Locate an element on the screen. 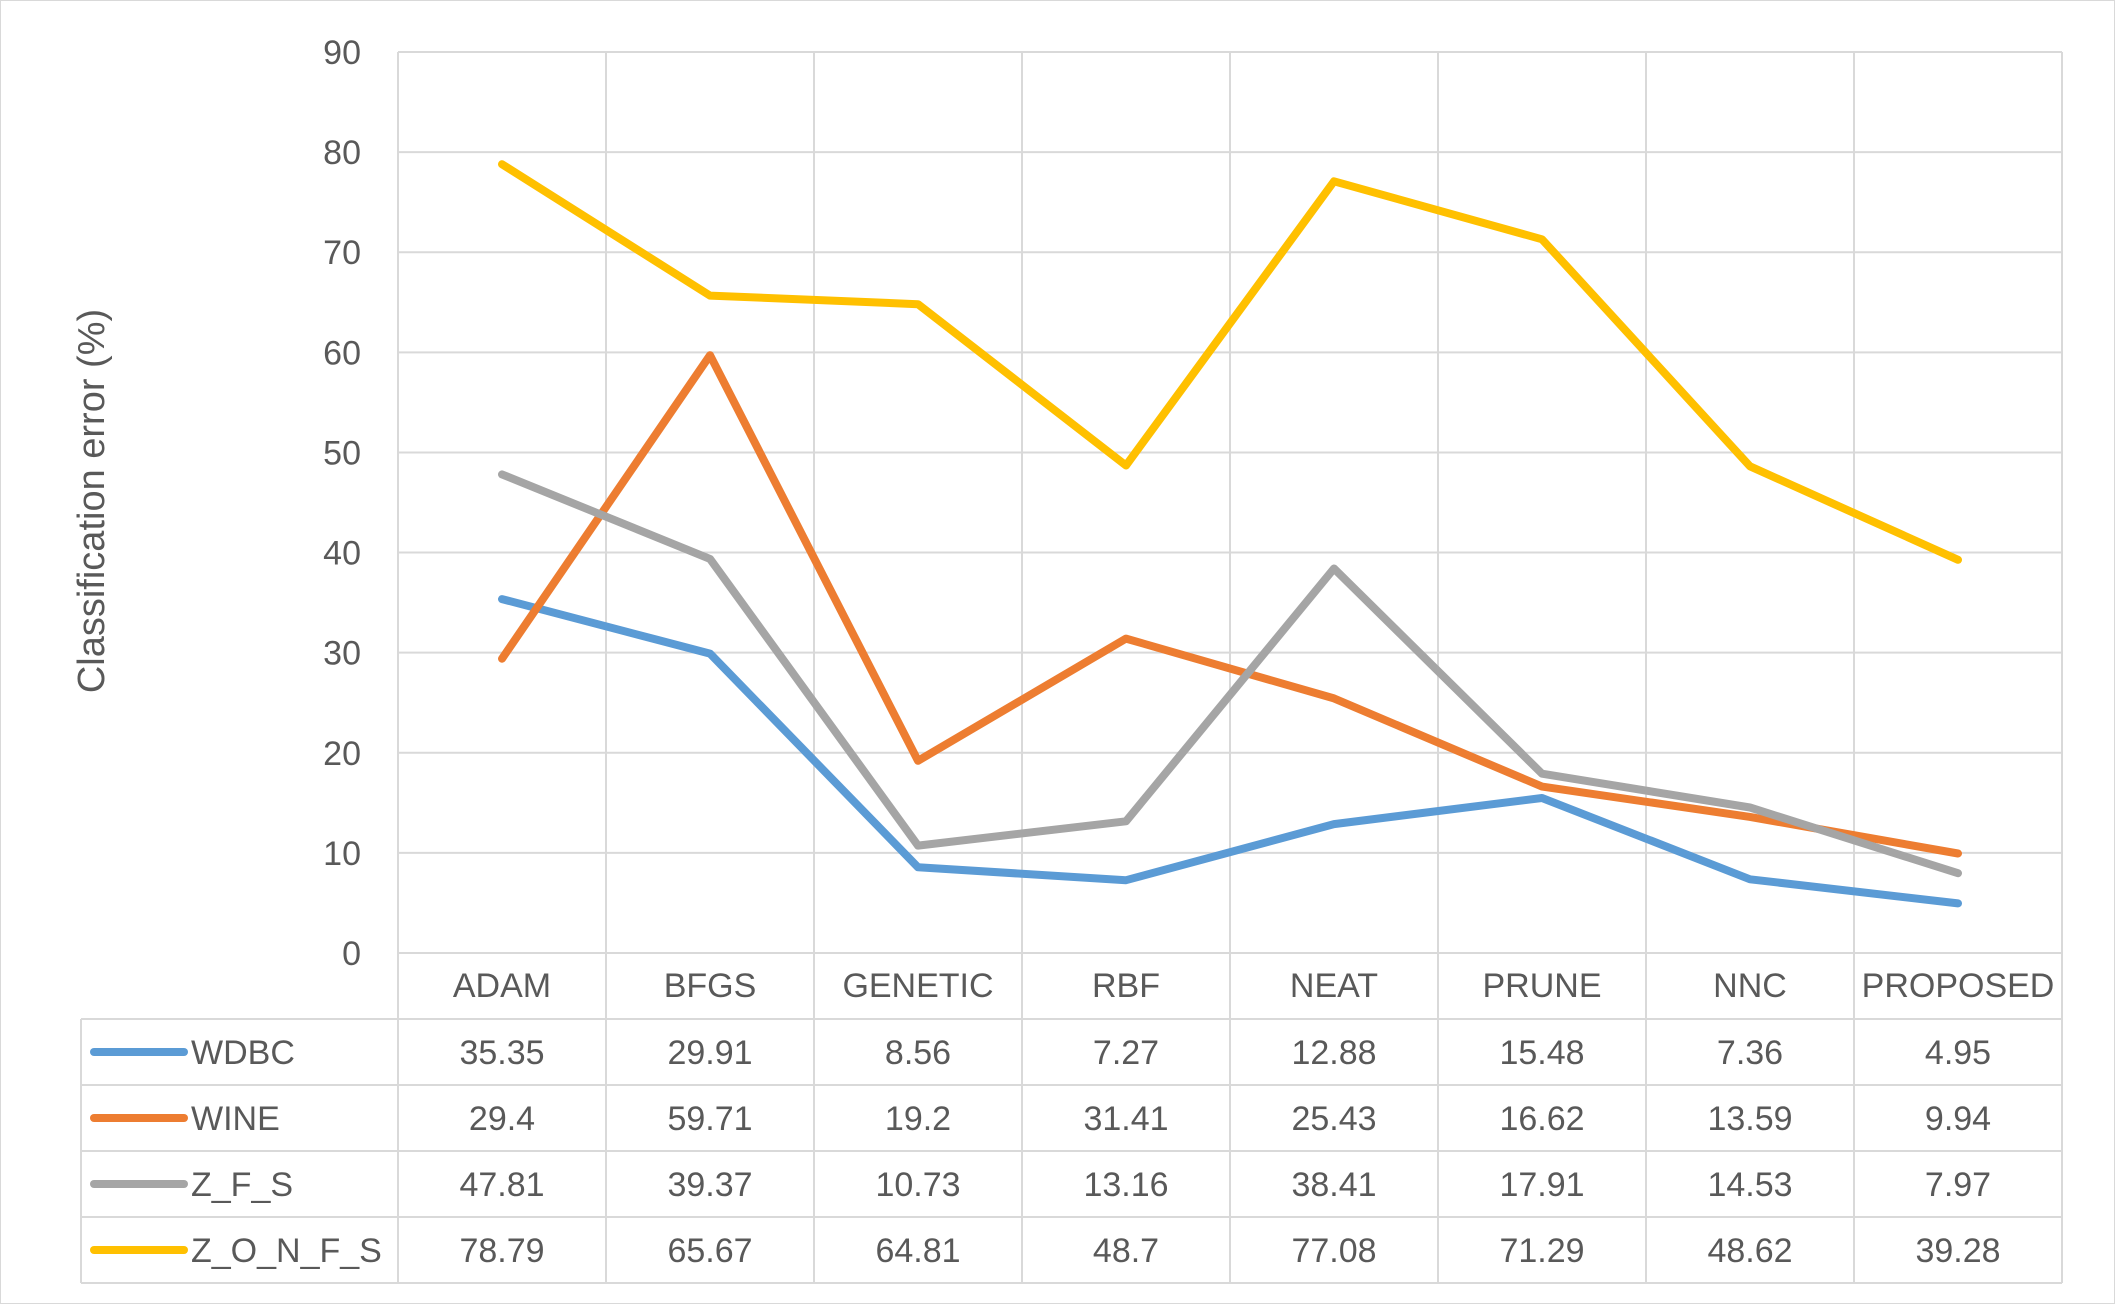  y-tick-label-90: 90 is located at coordinates (342, 53).